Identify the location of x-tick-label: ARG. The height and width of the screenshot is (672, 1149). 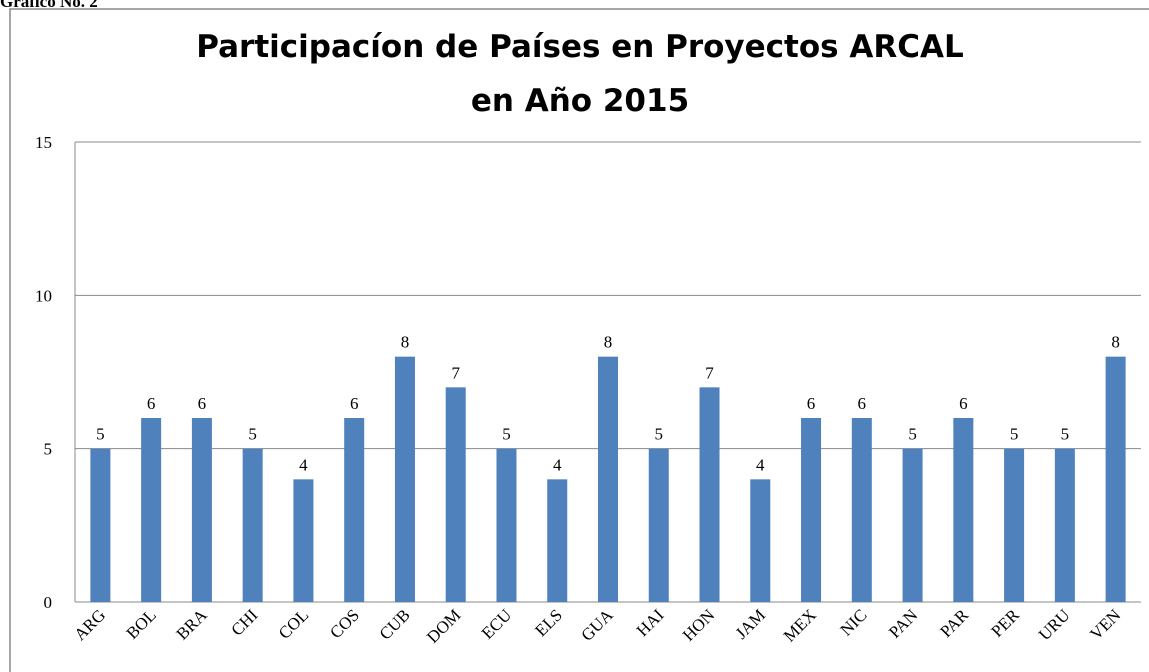
(89, 624).